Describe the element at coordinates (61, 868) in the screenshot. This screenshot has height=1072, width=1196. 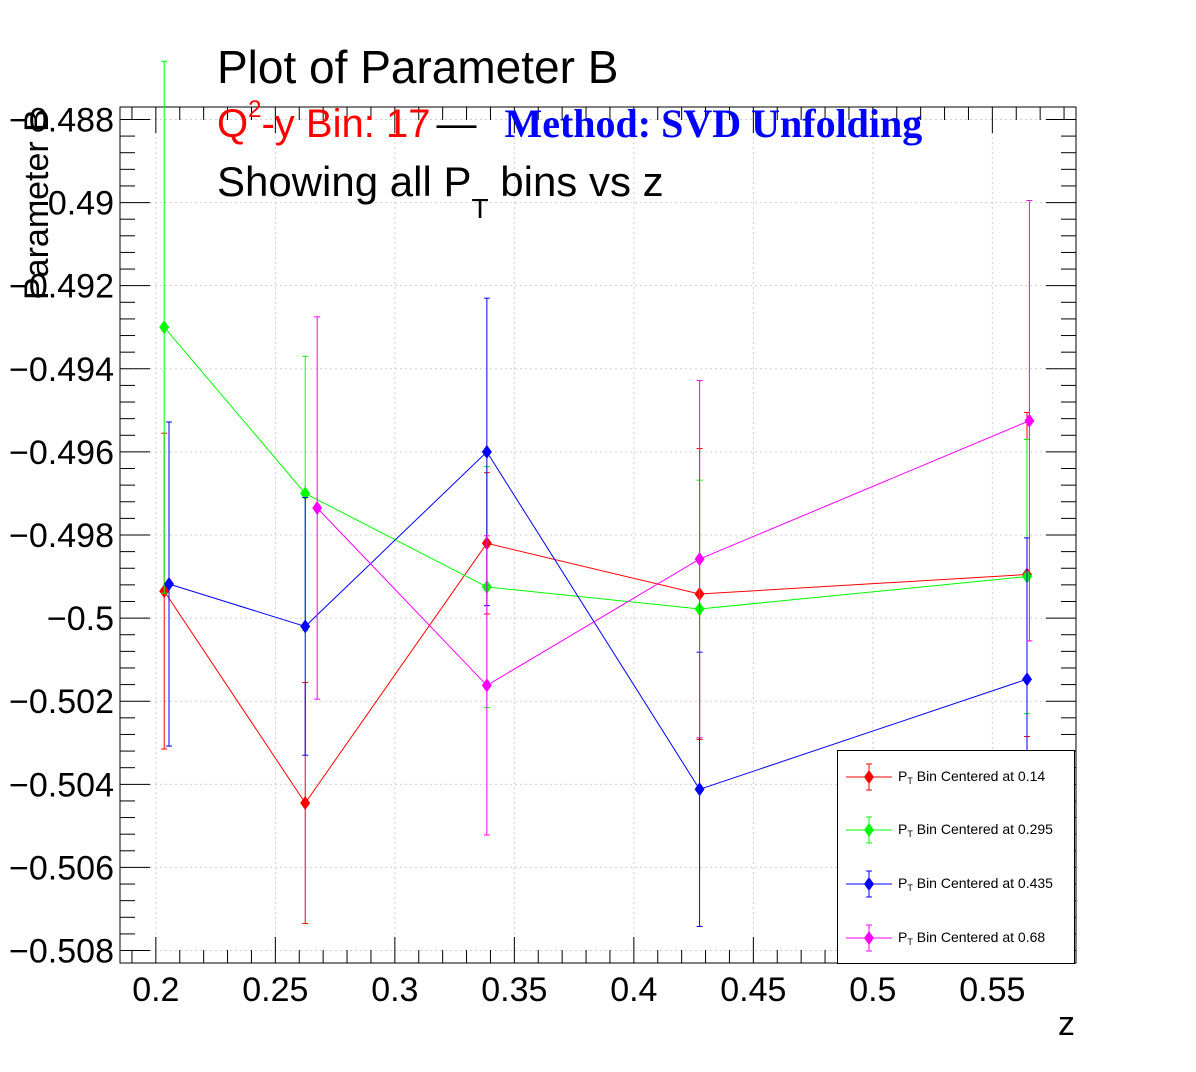
I see `y-tick-label: −0.506` at that location.